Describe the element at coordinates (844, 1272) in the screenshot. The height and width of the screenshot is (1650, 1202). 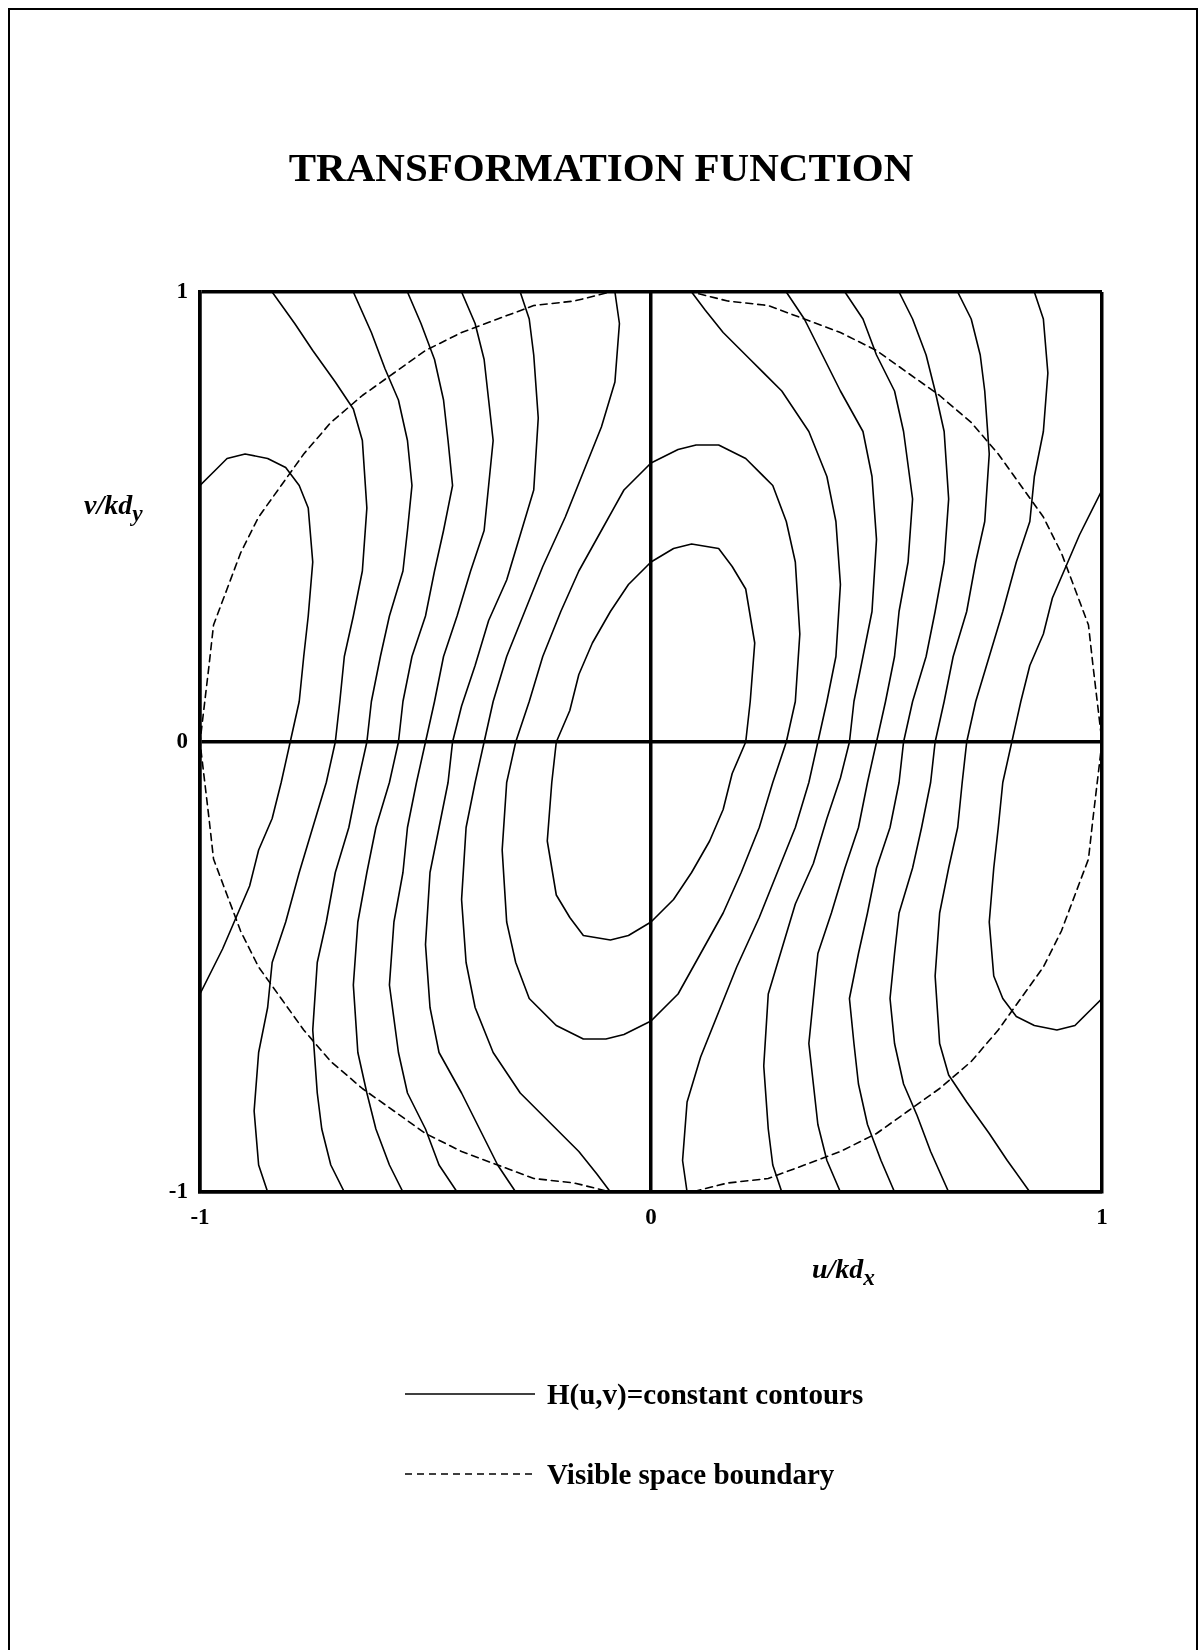
I see `x-axis-title: u/kd$_{x}$` at that location.